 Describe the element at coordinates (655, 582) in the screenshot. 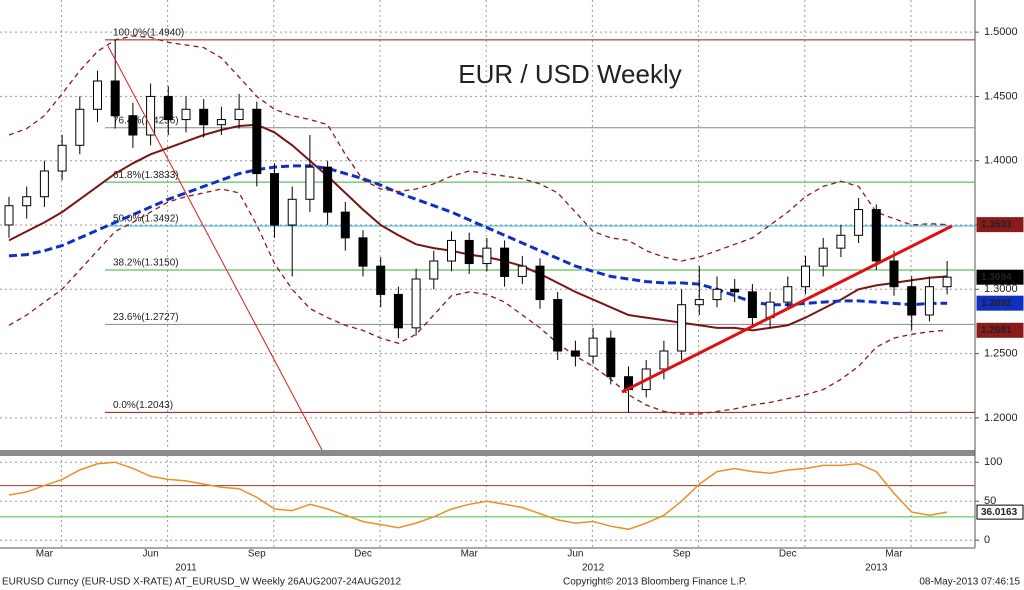

I see `footer-center: Copyright© 2013 Bloomberg Finance L.P.` at that location.